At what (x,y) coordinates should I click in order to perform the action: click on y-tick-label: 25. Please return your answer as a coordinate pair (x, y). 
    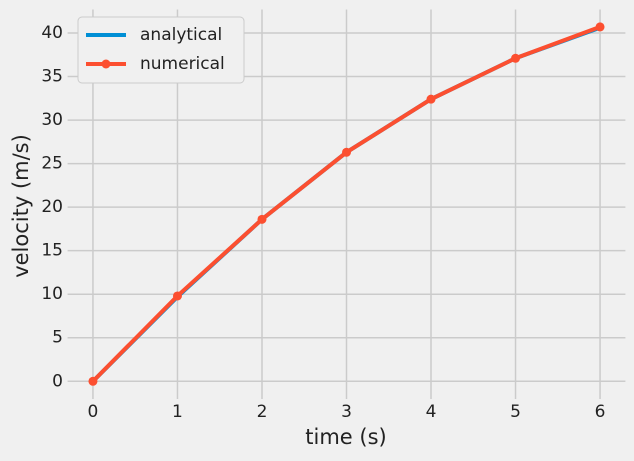
    Looking at the image, I should click on (52, 164).